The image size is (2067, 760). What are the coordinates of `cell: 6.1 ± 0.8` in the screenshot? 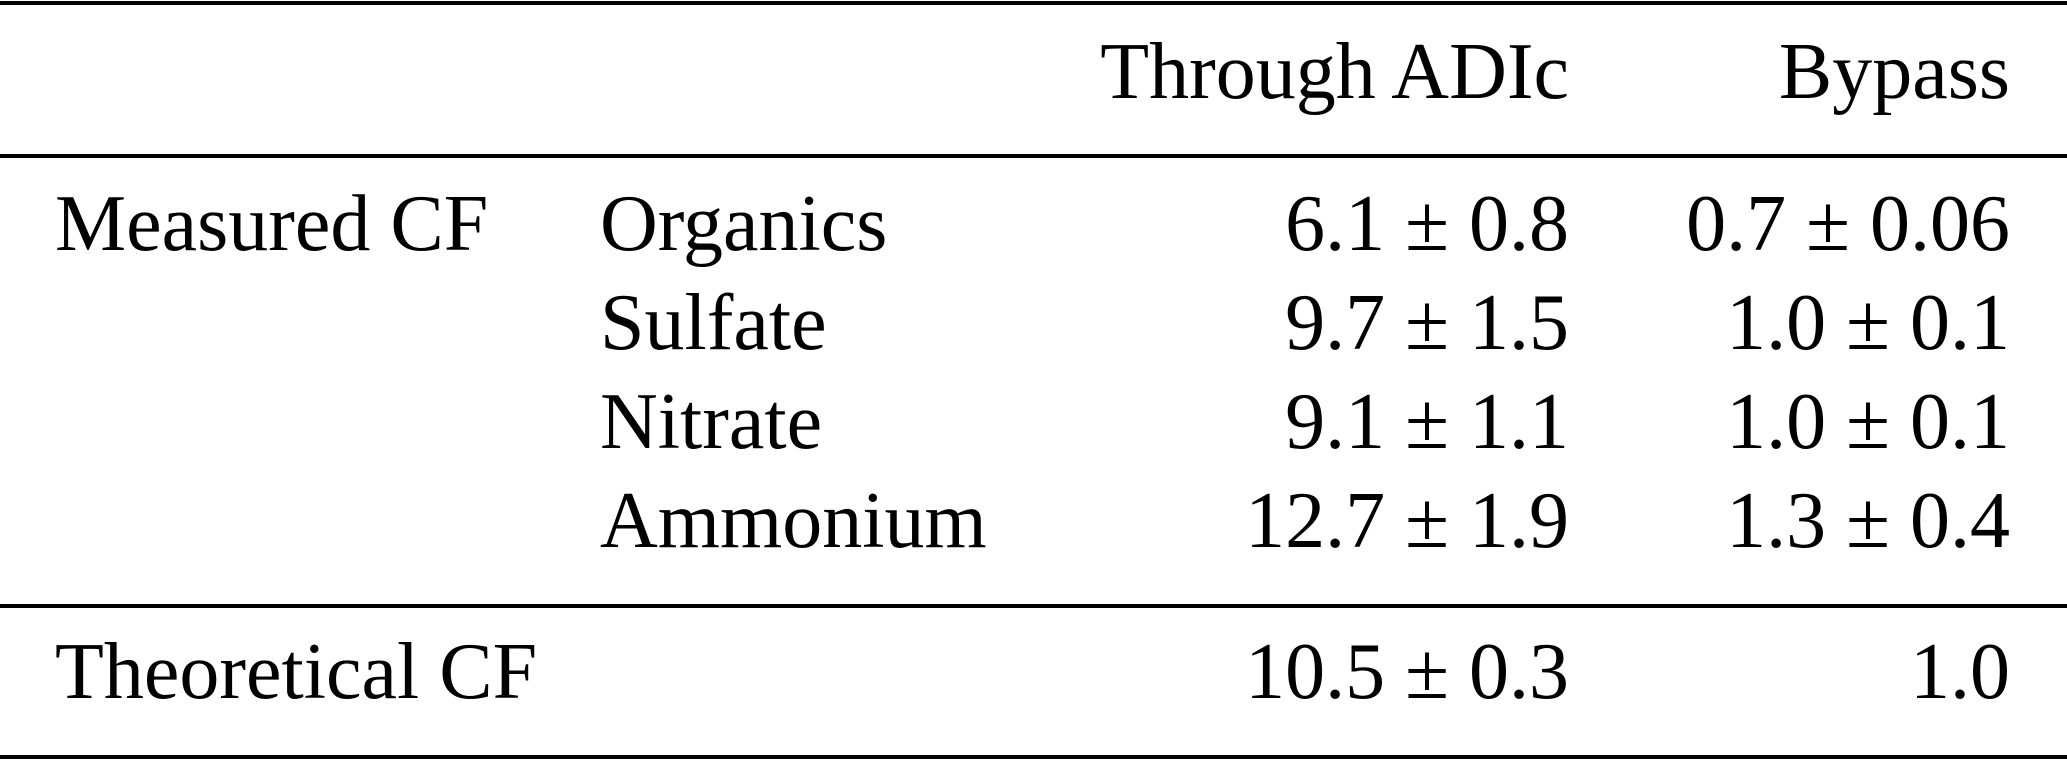 It's located at (1427, 224).